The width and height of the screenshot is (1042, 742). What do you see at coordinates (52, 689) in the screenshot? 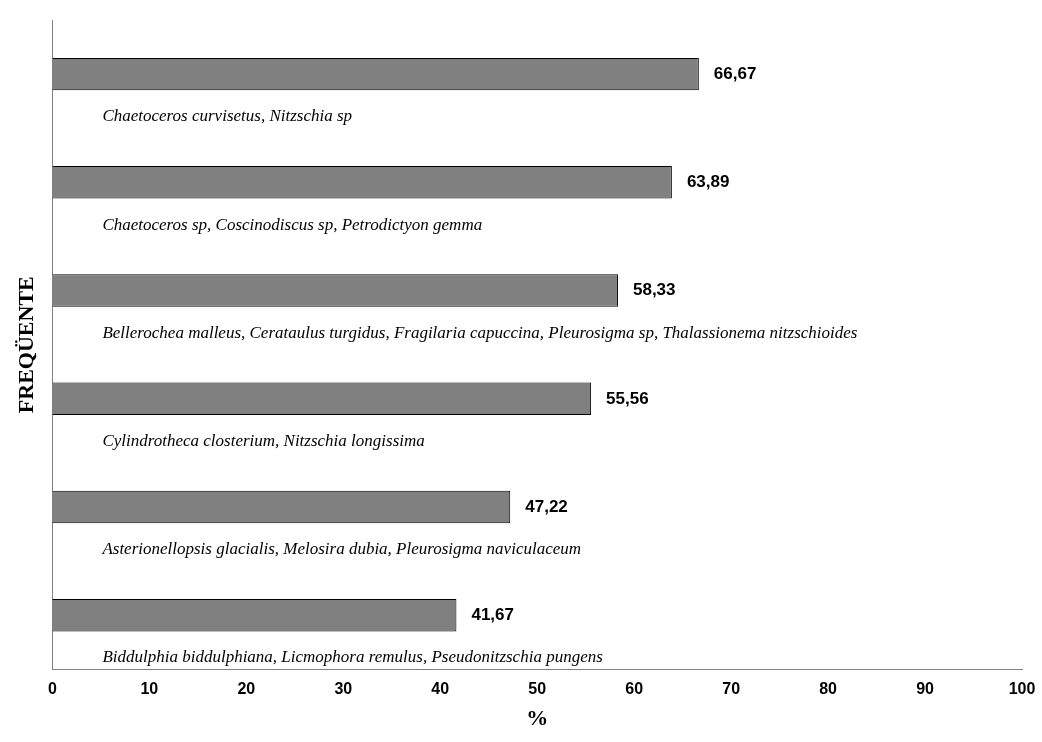
I see `x-tick-label: 0` at bounding box center [52, 689].